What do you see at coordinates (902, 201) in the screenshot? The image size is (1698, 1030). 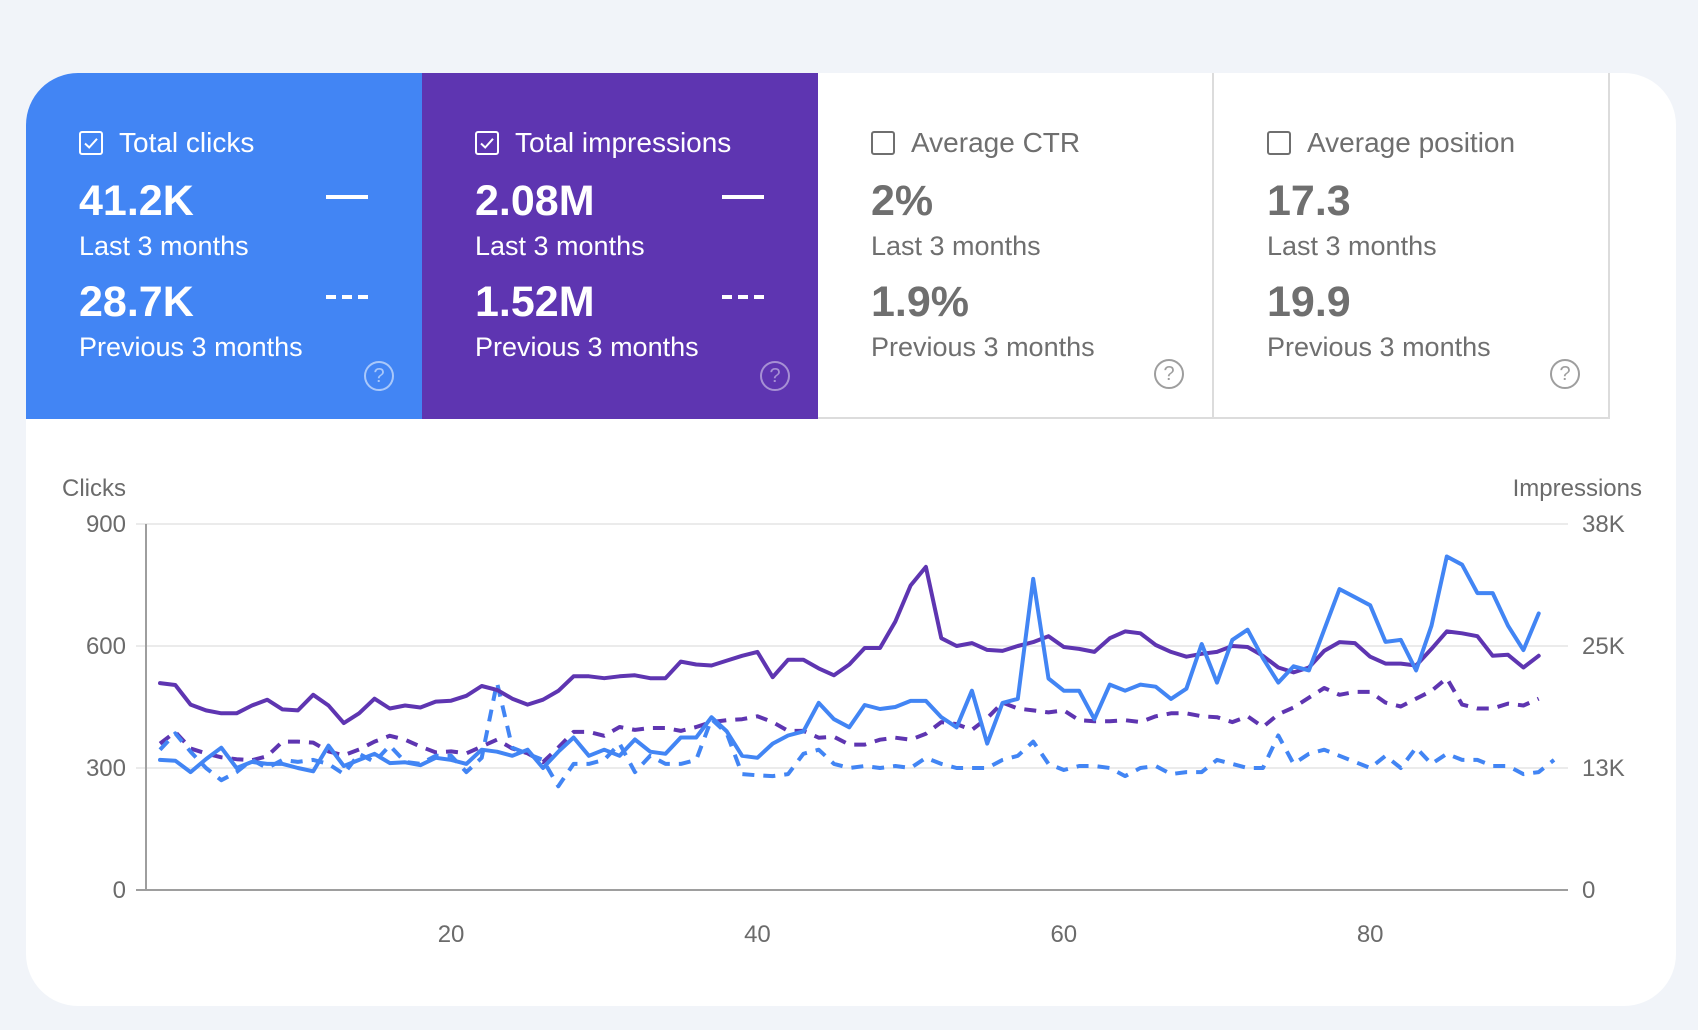 I see `current-value: 2%` at bounding box center [902, 201].